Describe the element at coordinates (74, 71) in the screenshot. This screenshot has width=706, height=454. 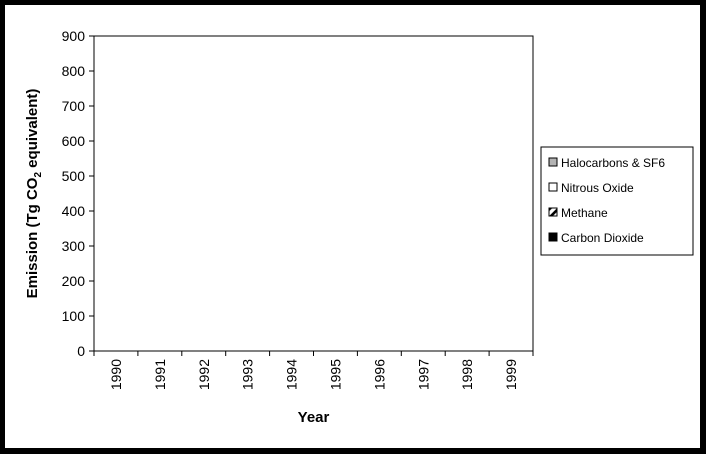
I see `y-tick-label: 800` at that location.